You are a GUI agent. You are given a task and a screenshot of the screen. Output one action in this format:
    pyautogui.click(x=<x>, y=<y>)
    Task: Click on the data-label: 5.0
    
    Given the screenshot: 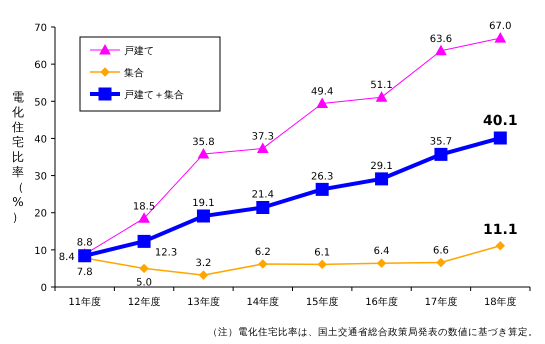 What is the action you would take?
    pyautogui.click(x=144, y=282)
    